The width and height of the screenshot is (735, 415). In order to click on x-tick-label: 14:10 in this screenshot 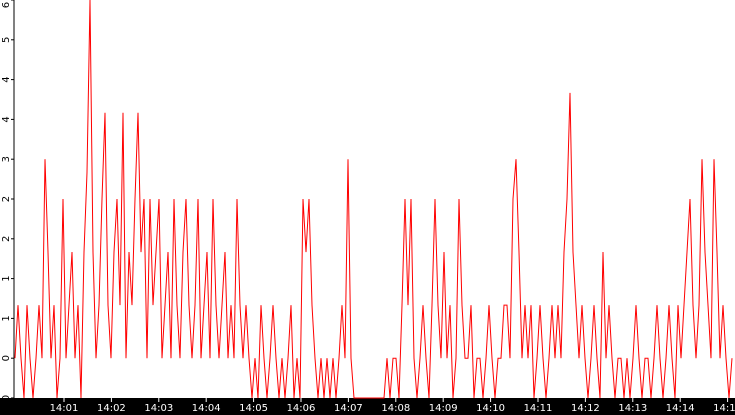, I will do `click(490, 408)`.